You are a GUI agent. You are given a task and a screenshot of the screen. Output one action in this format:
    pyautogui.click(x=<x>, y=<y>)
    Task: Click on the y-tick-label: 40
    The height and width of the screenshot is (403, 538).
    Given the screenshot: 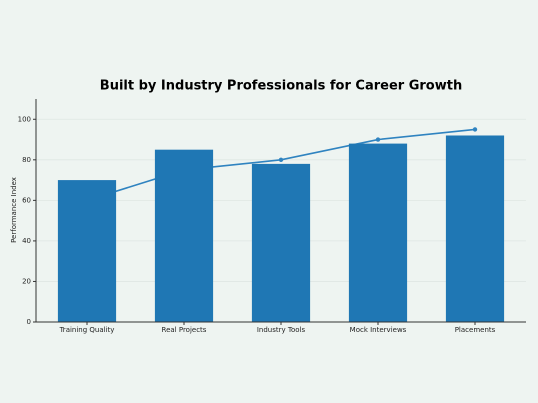 What is the action you would take?
    pyautogui.click(x=26, y=241)
    